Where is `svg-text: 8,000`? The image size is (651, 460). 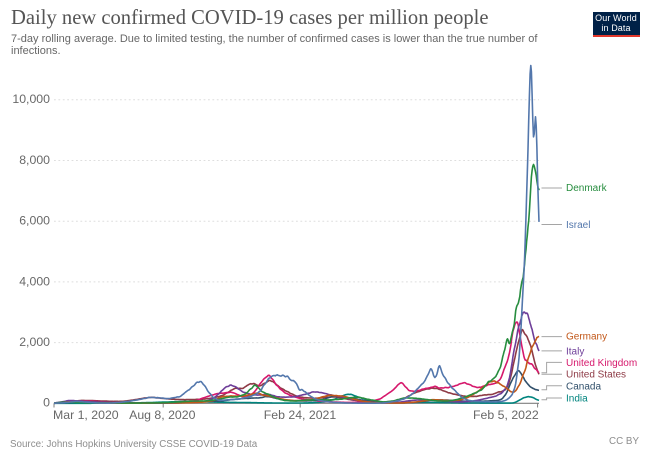 svg-text: 8,000 is located at coordinates (34, 160).